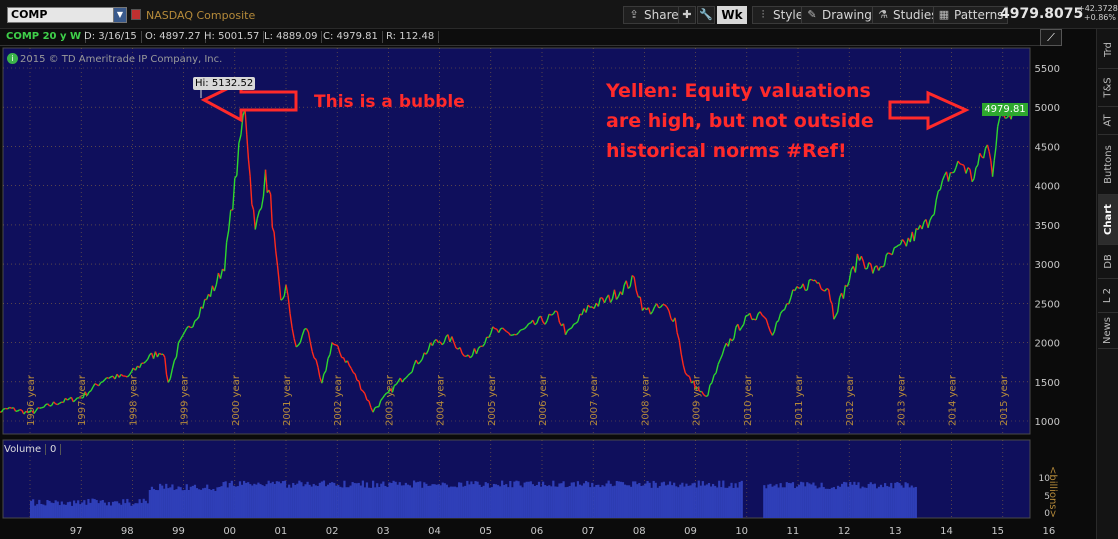 The height and width of the screenshot is (539, 1118). What do you see at coordinates (971, 15) in the screenshot?
I see `patterns-button: ▦ Patterns` at bounding box center [971, 15].